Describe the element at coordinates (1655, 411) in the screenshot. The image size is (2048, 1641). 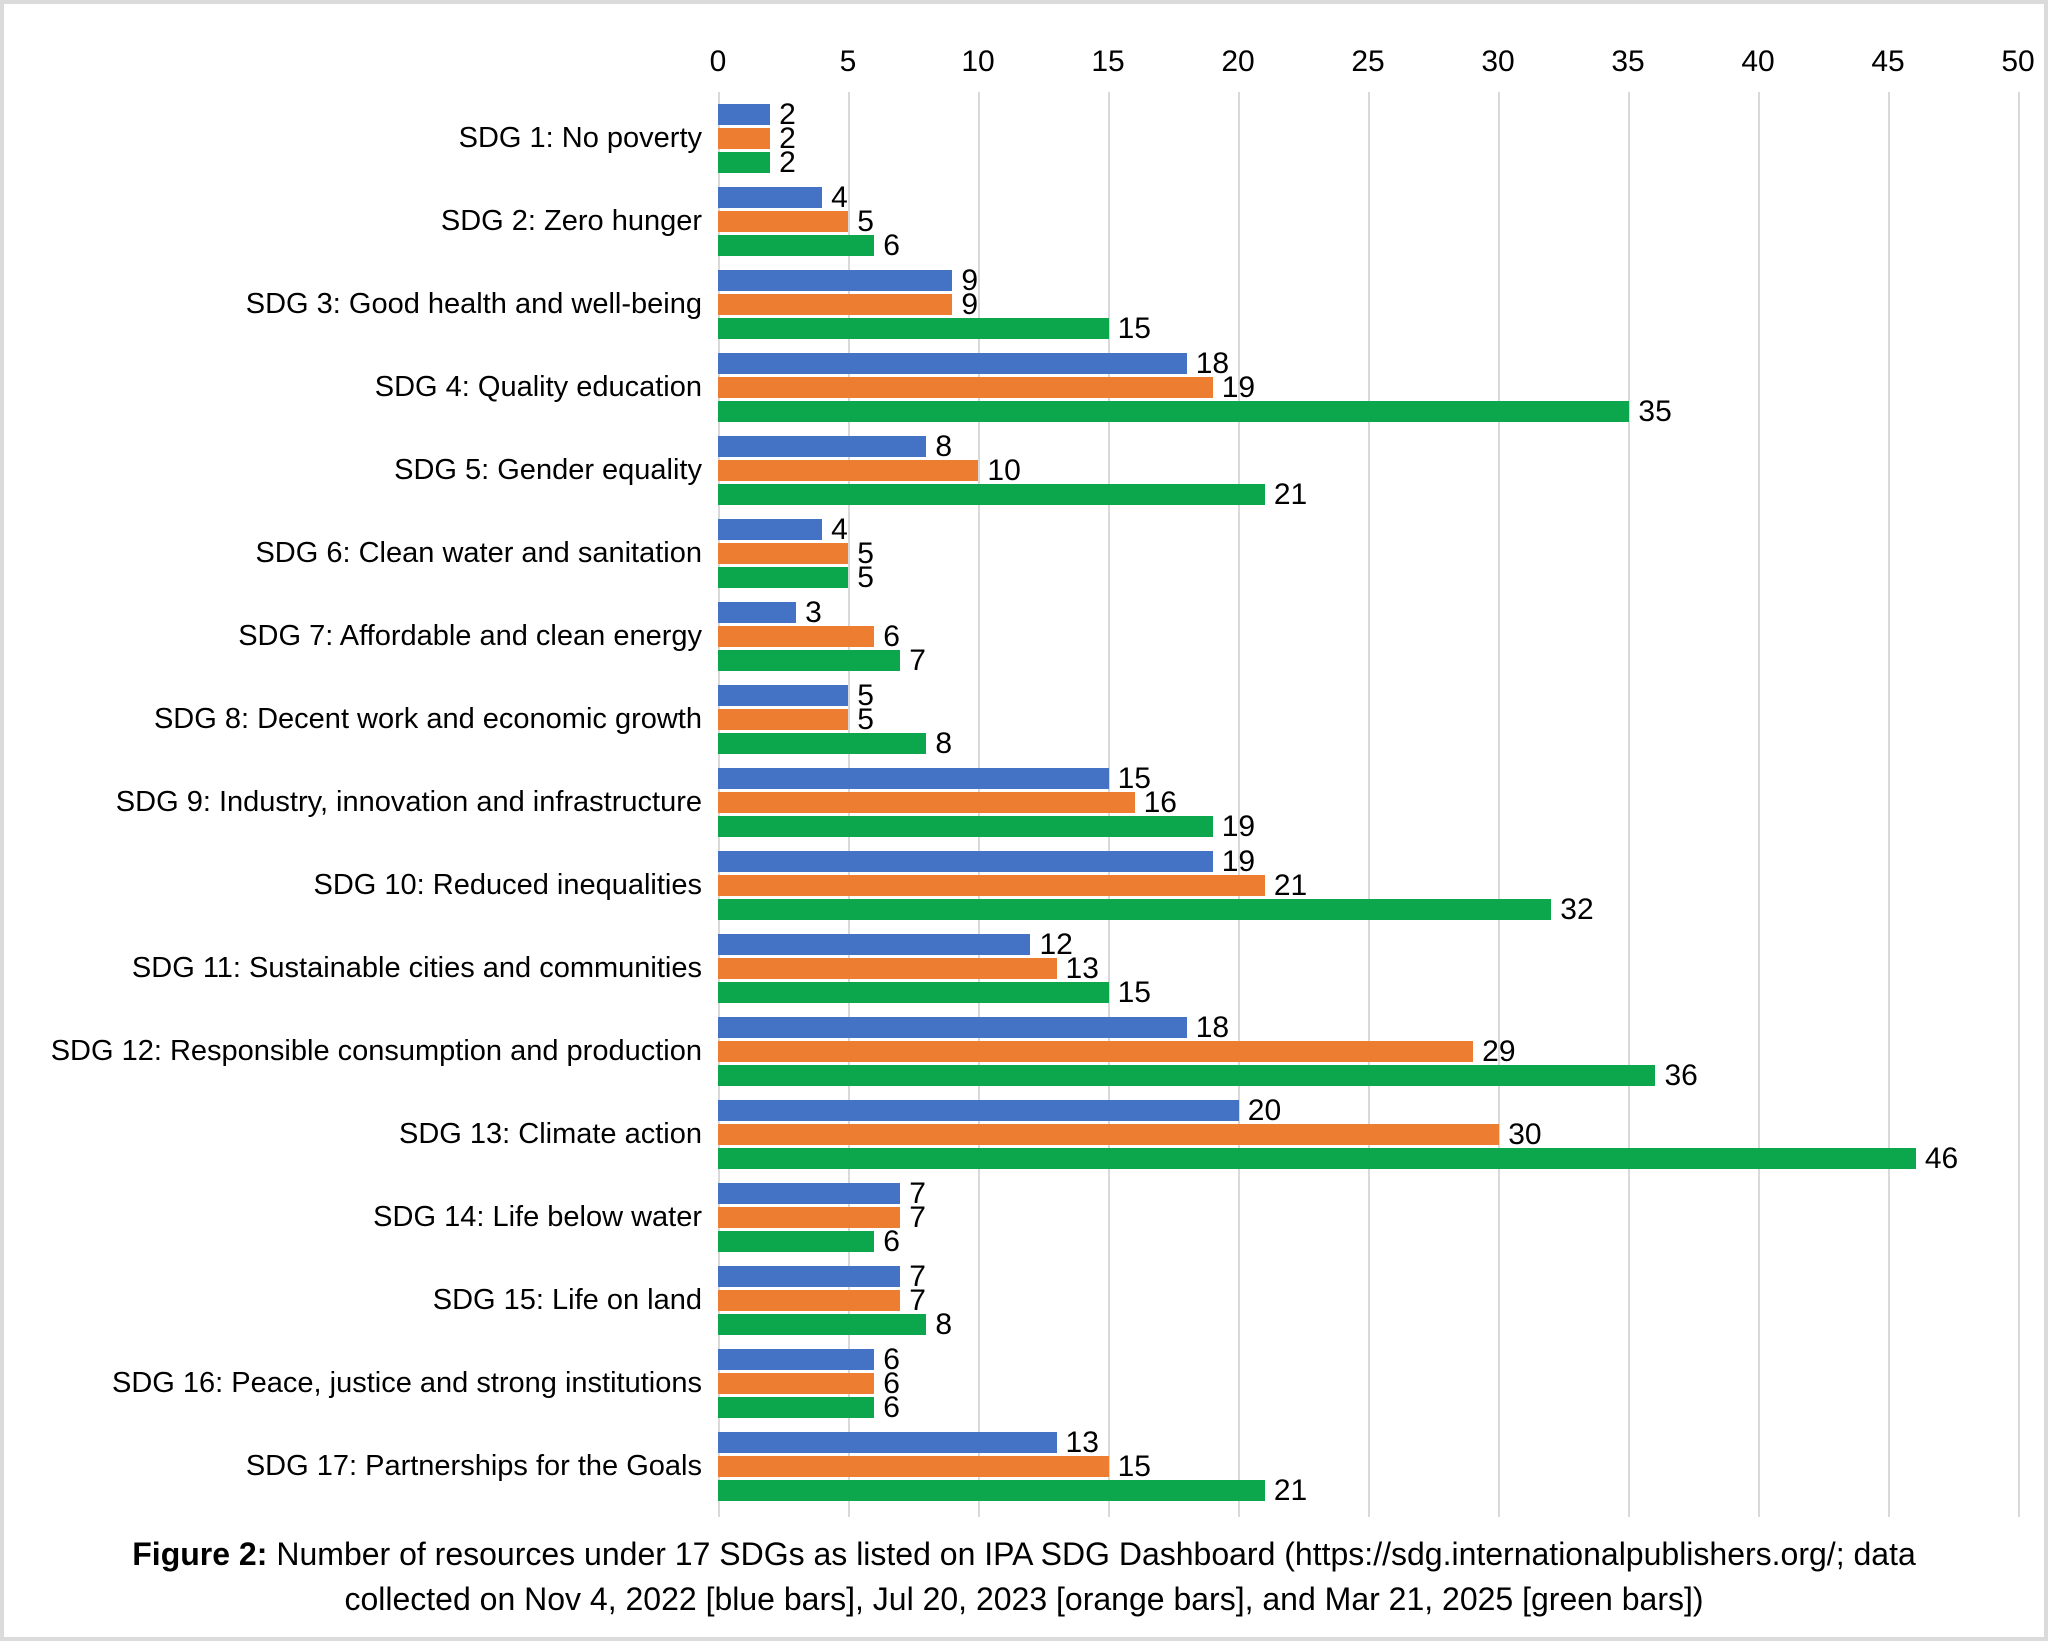
I see `bar-value-label: 35` at that location.